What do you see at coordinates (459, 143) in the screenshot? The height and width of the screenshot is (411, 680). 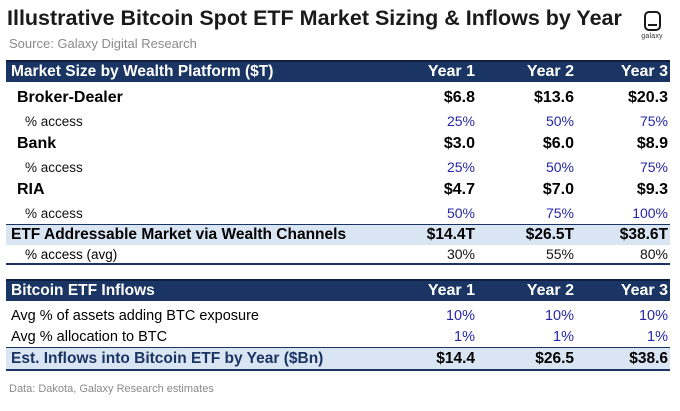 I see `cell-value: $3.0` at bounding box center [459, 143].